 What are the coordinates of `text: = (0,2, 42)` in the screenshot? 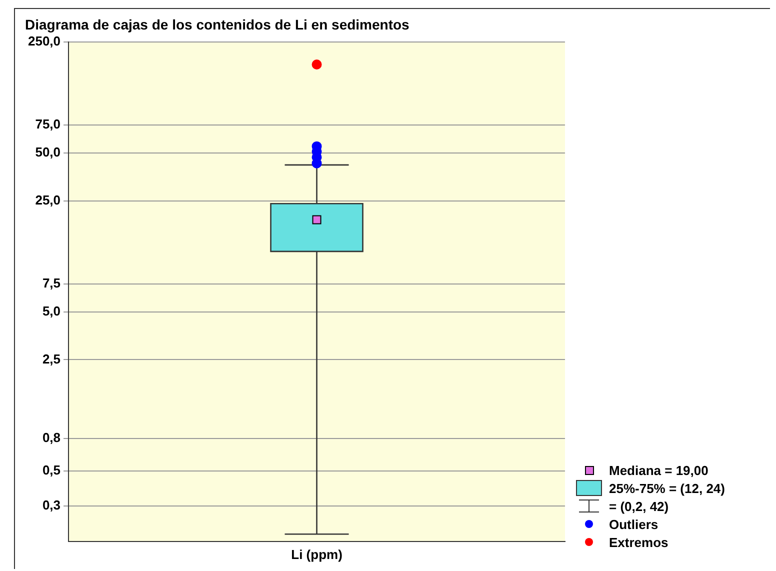 It's located at (639, 506).